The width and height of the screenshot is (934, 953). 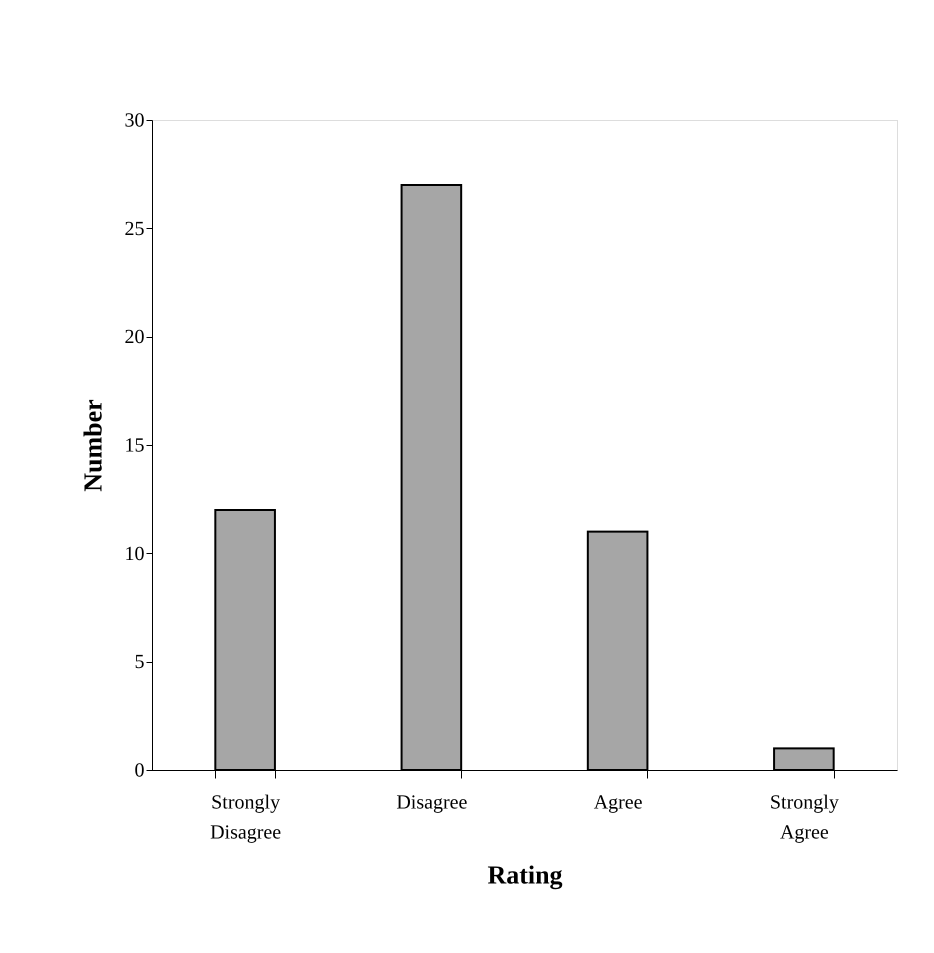 I want to click on y-tick-label: 30, so click(x=134, y=121).